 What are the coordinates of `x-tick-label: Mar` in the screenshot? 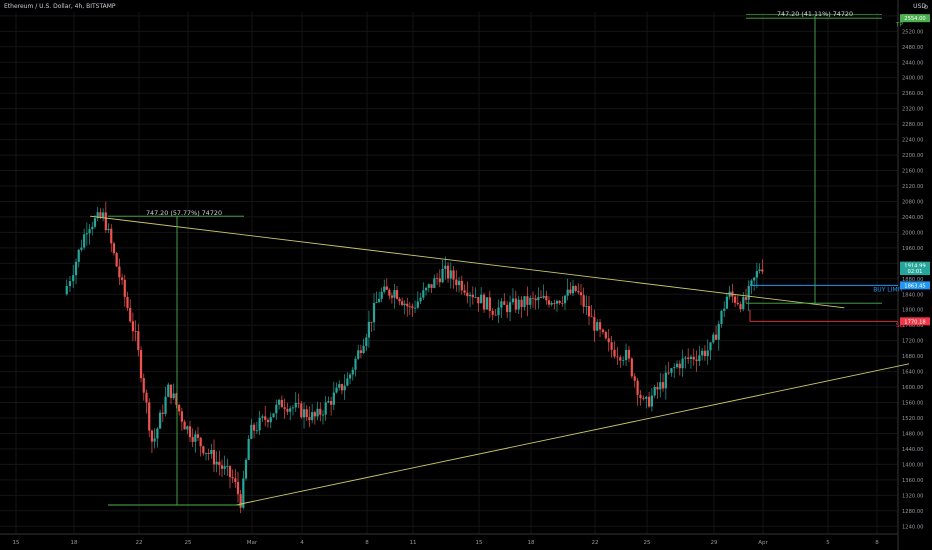 It's located at (252, 543).